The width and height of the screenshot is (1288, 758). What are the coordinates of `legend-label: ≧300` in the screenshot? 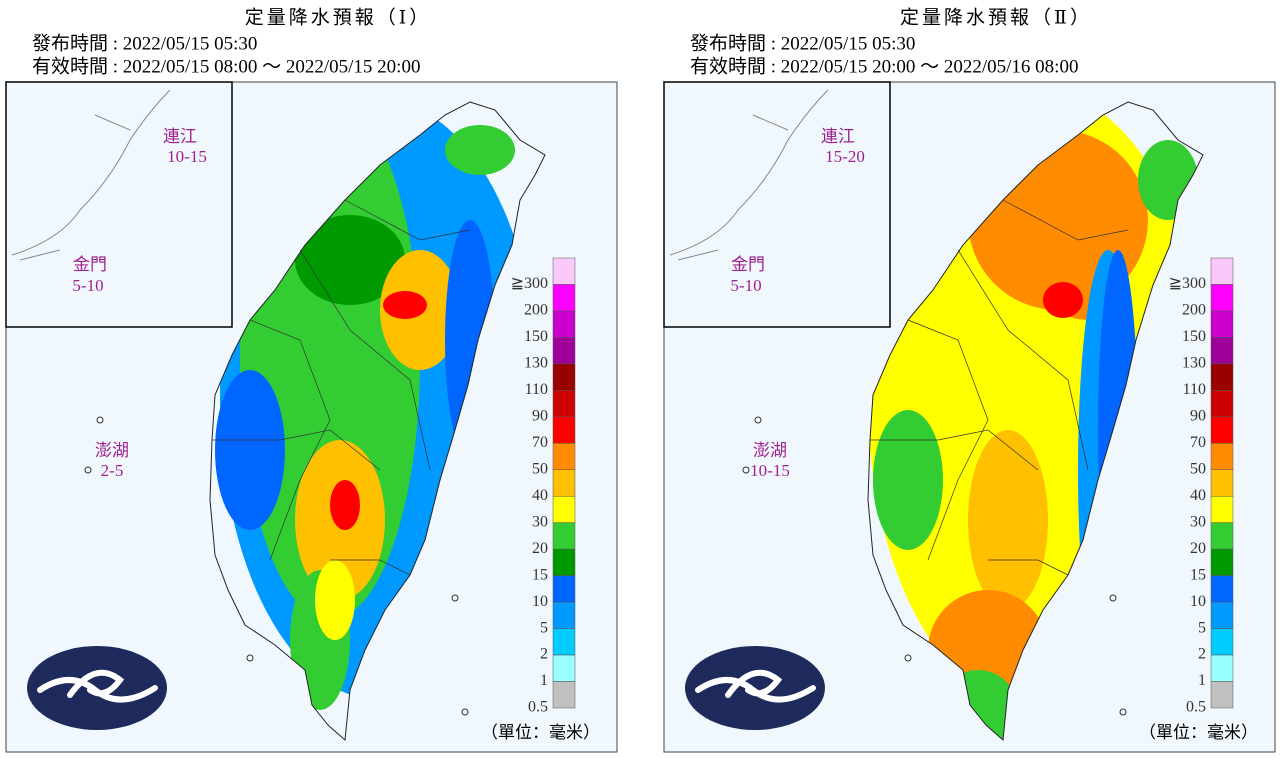 It's located at (529, 283).